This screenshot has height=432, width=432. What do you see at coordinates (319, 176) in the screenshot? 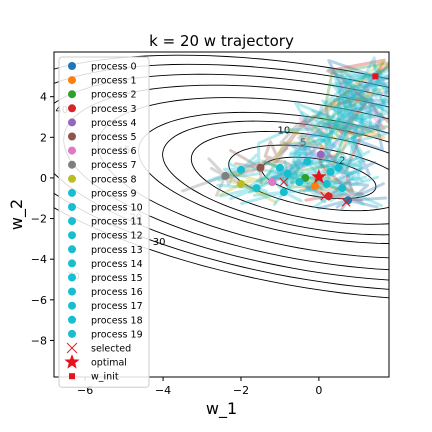
I see `optimal-star` at bounding box center [319, 176].